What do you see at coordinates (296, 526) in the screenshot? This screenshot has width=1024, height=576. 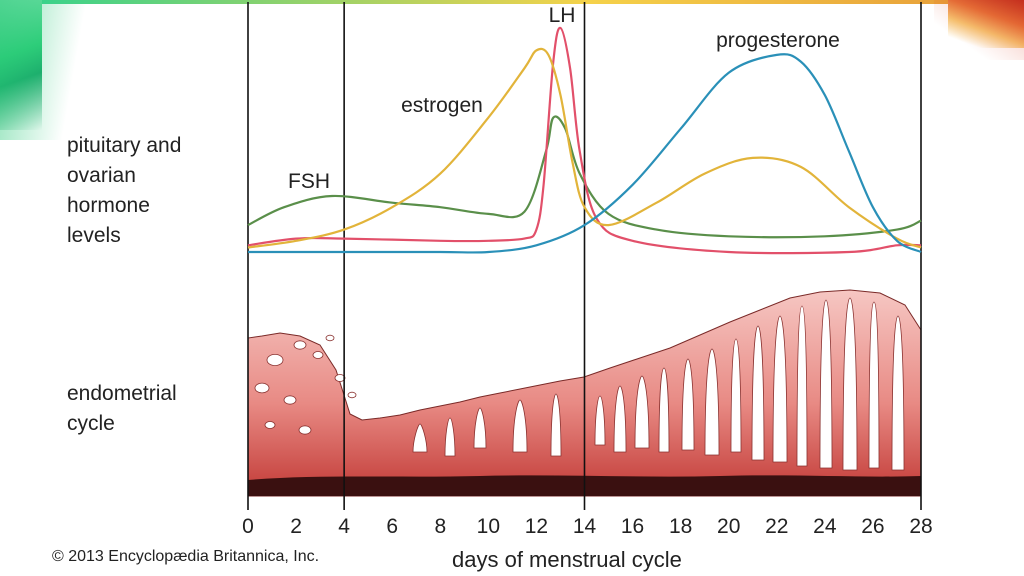 I see `x-tick-2: 2` at bounding box center [296, 526].